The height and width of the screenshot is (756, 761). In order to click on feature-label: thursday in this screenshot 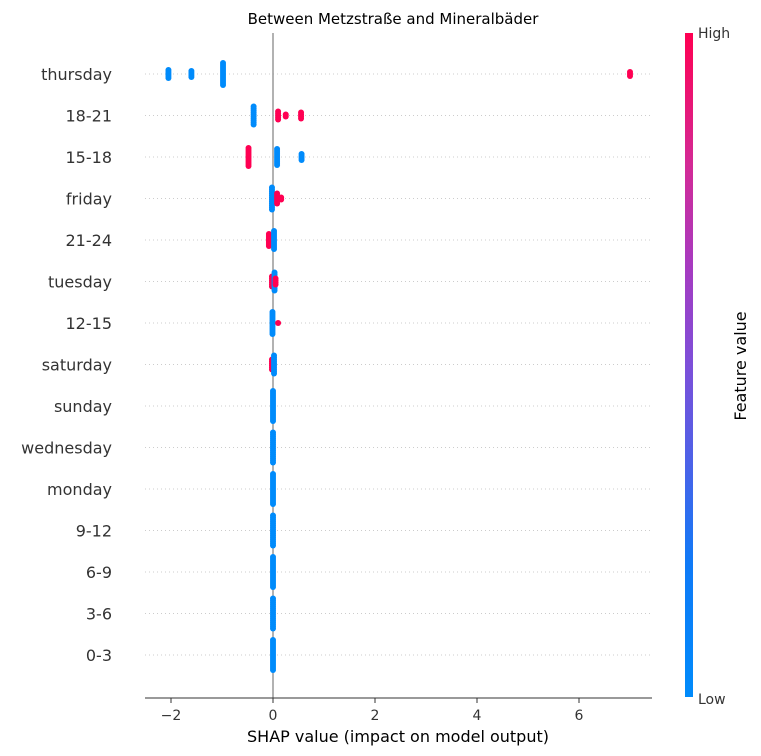, I will do `click(76, 74)`.